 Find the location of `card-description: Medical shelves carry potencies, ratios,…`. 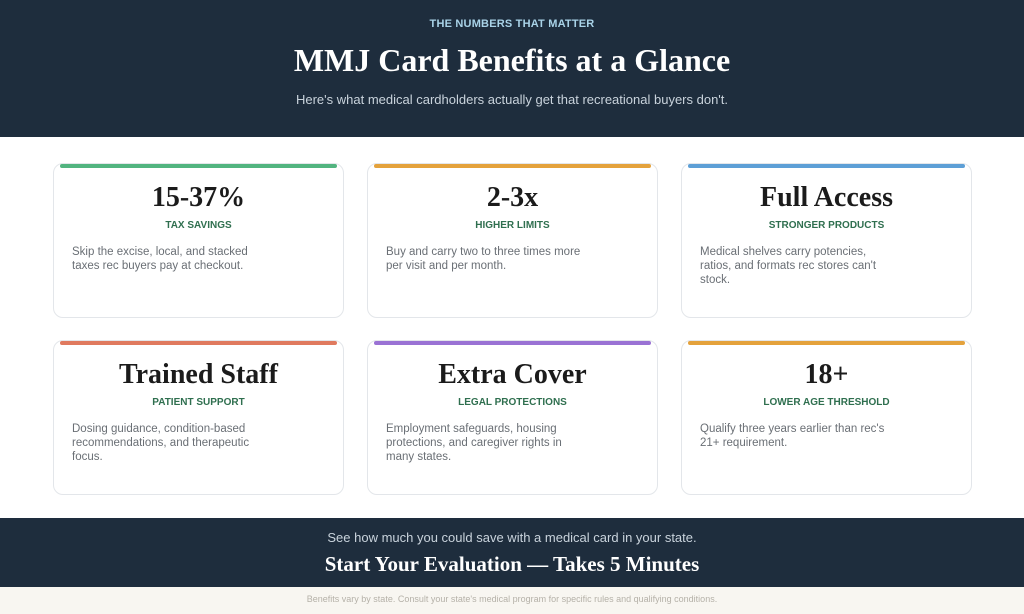

card-description: Medical shelves carry potencies, ratios,… is located at coordinates (788, 266).